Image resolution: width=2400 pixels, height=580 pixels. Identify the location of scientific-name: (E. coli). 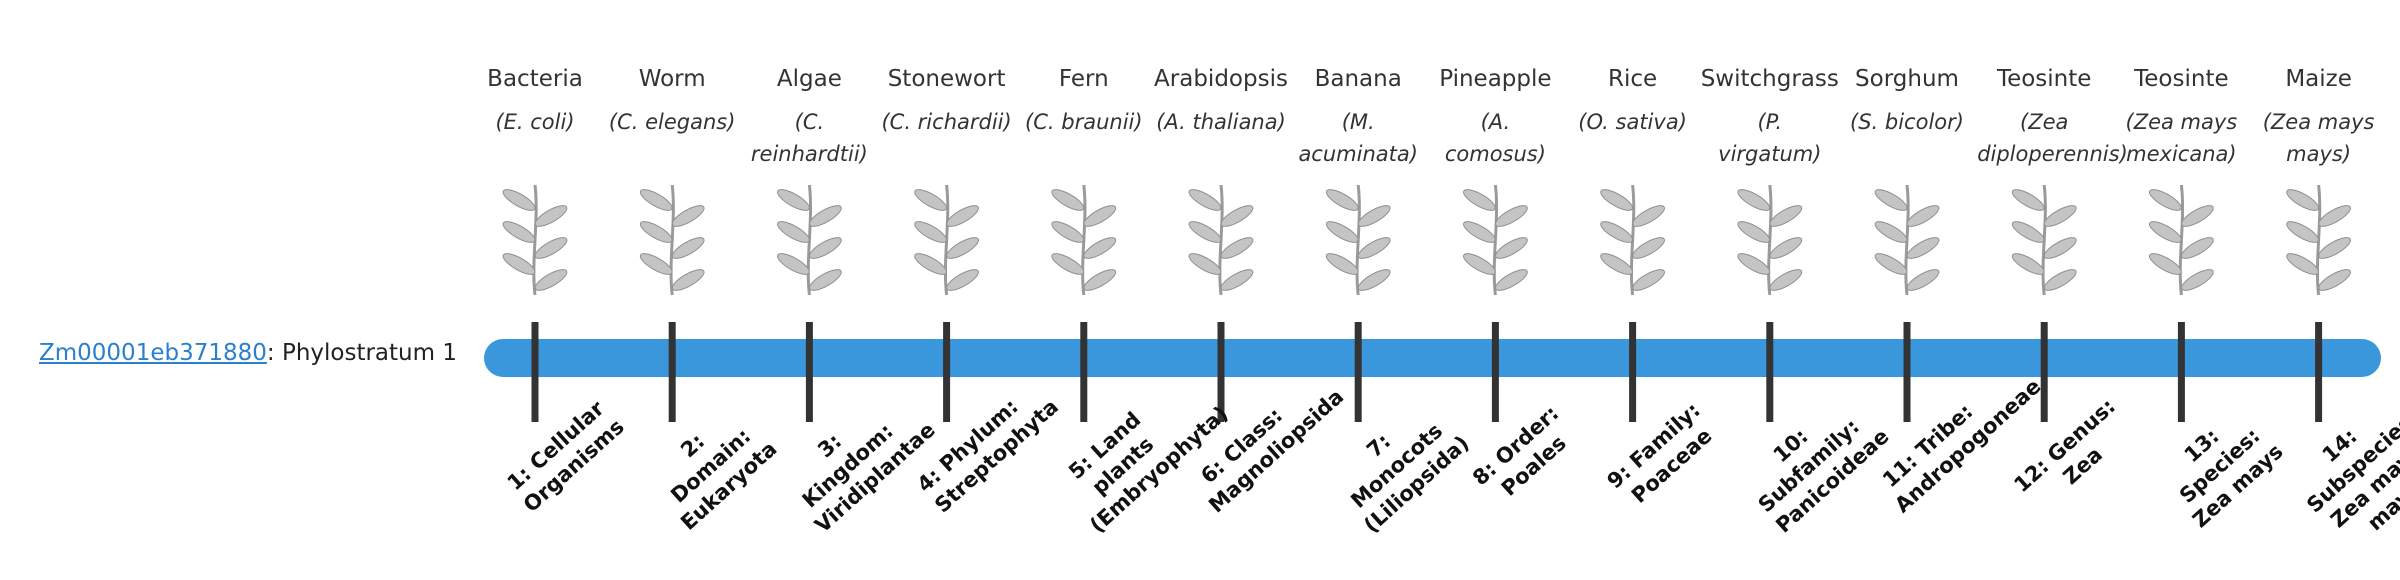
(535, 122).